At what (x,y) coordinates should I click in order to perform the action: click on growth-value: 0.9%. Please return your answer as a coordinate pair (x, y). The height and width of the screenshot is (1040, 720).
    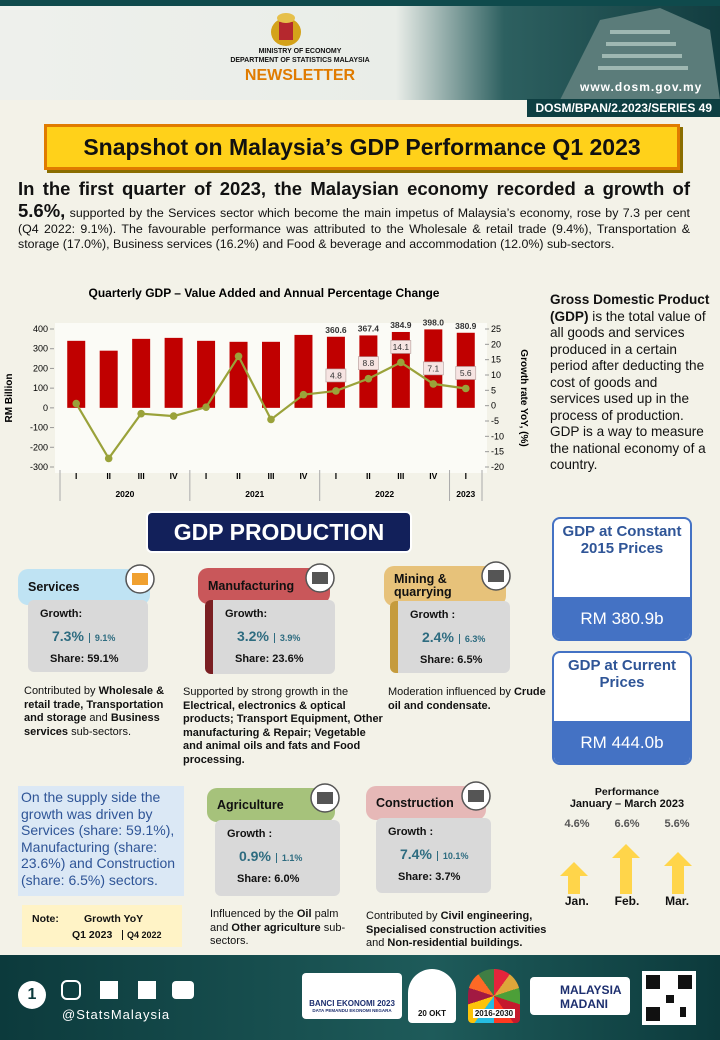
    Looking at the image, I should click on (255, 856).